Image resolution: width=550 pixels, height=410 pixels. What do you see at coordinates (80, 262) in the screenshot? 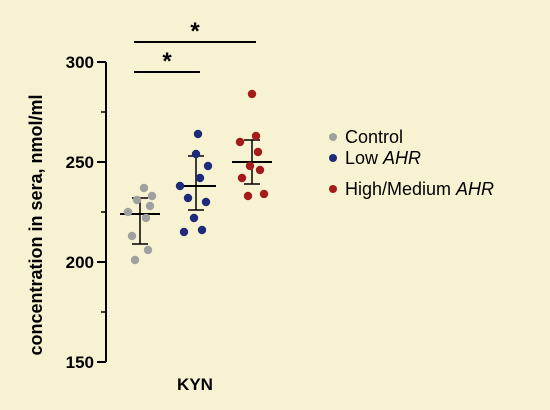
I see `y-tick-label: 200` at bounding box center [80, 262].